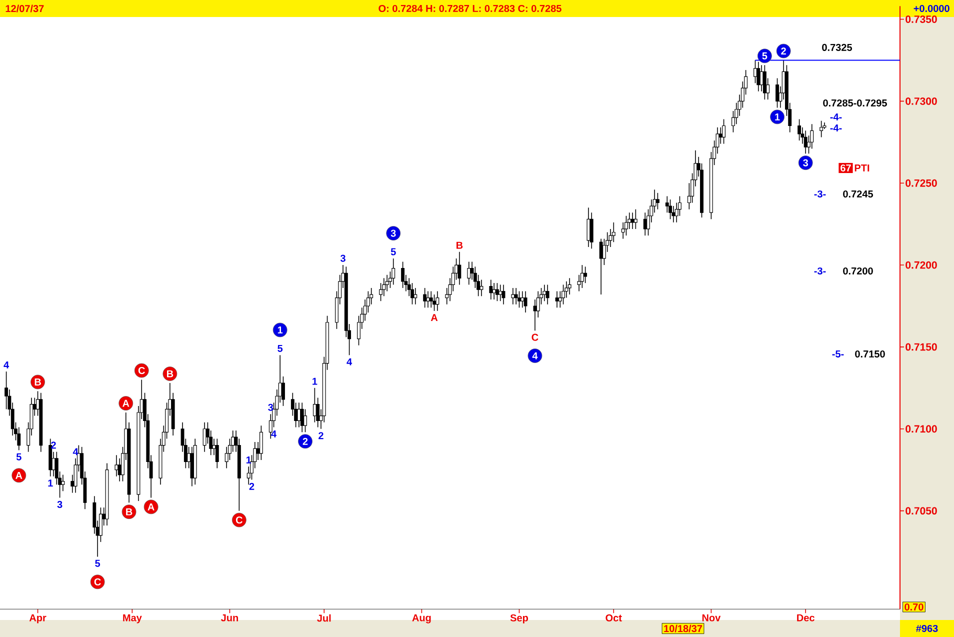 Image resolution: width=954 pixels, height=637 pixels. What do you see at coordinates (858, 271) in the screenshot?
I see `annotation: 0.7200` at bounding box center [858, 271].